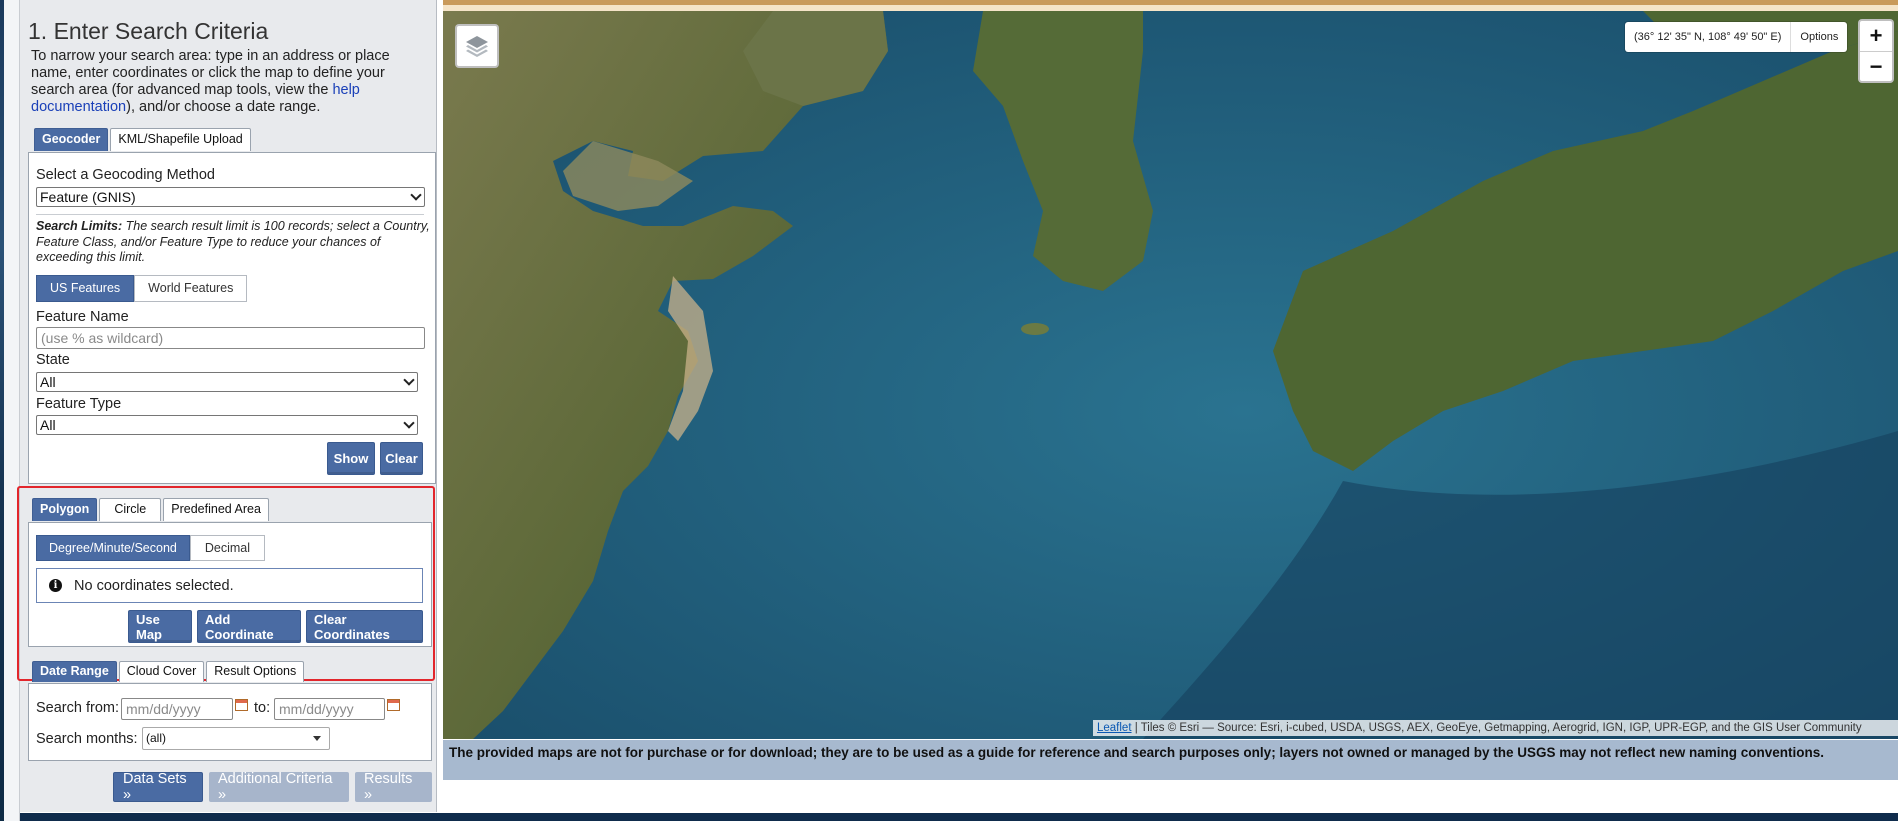  What do you see at coordinates (48, 425) in the screenshot?
I see `feature-type-value: All` at bounding box center [48, 425].